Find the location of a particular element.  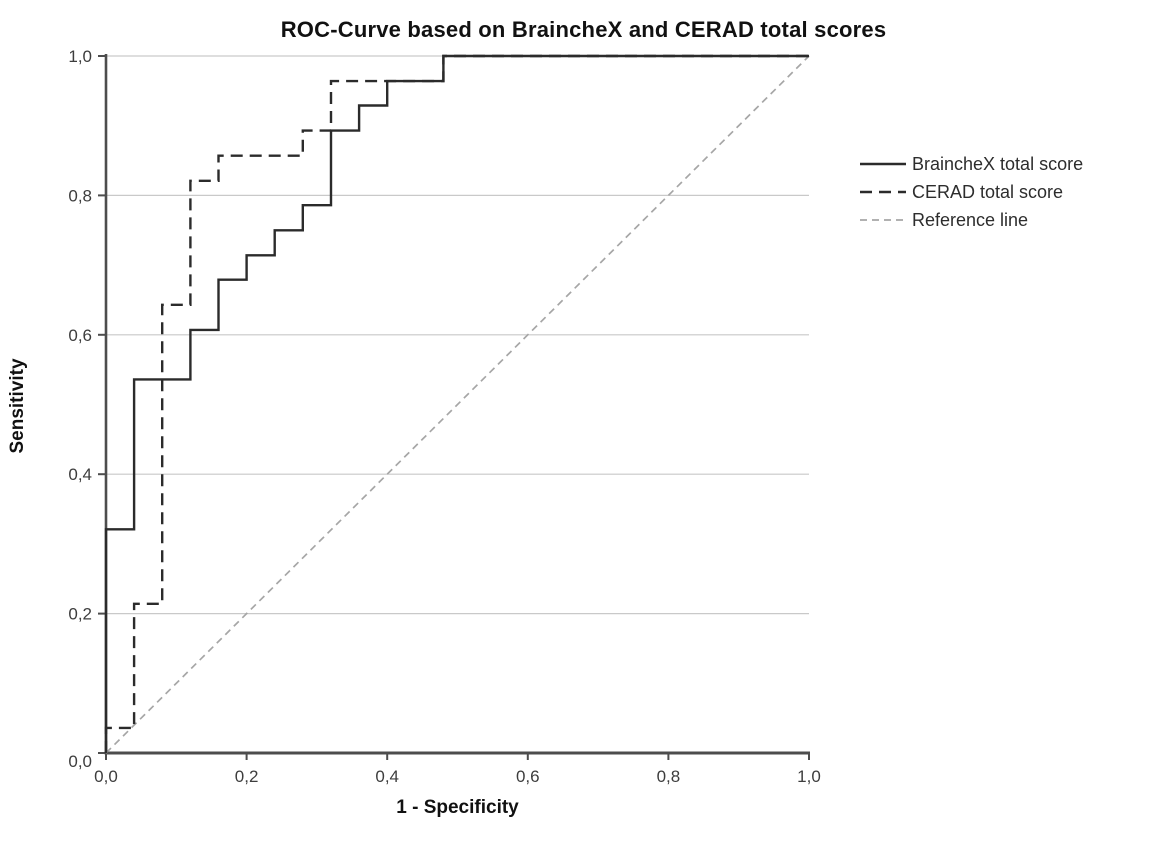

legend-label-cerad: CERAD total score is located at coordinates (988, 191).